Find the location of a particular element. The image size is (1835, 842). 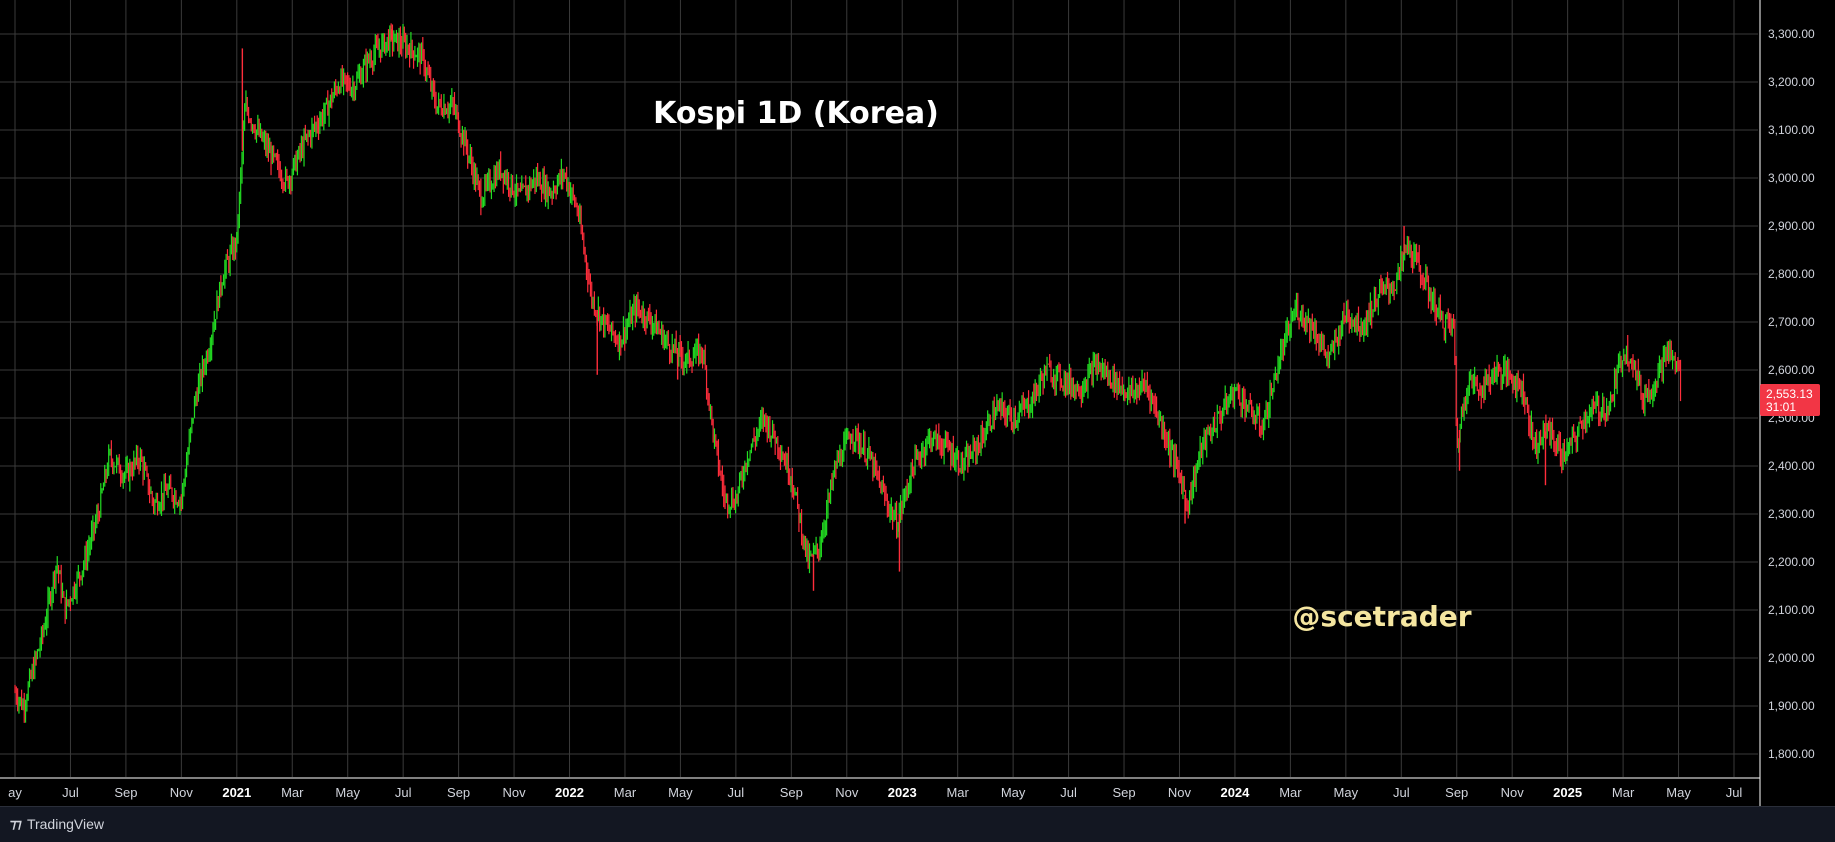

y-tick-label: 2,300.00 is located at coordinates (1791, 514).